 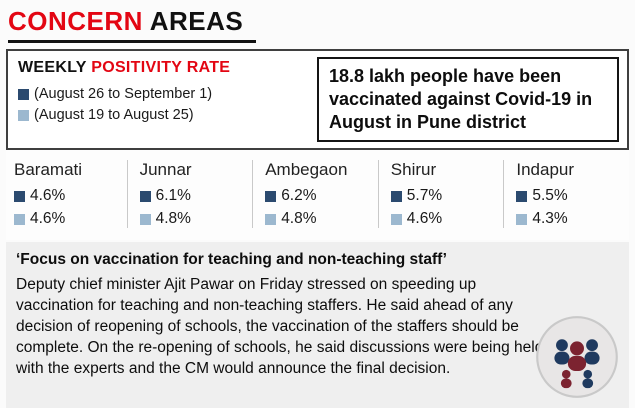 What do you see at coordinates (48, 170) in the screenshot?
I see `district-name: Baramati` at bounding box center [48, 170].